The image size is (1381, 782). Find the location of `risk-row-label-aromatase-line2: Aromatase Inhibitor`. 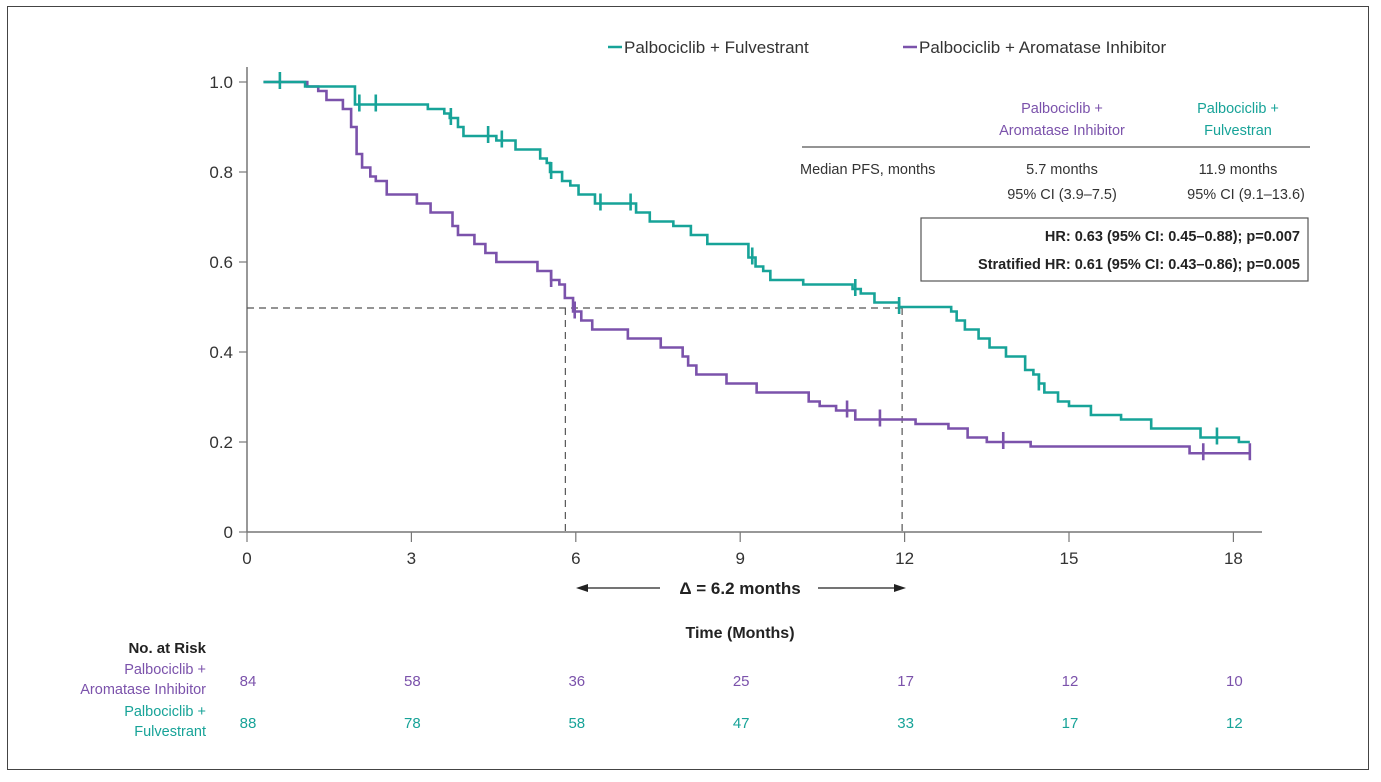

risk-row-label-aromatase-line2: Aromatase Inhibitor is located at coordinates (143, 690).